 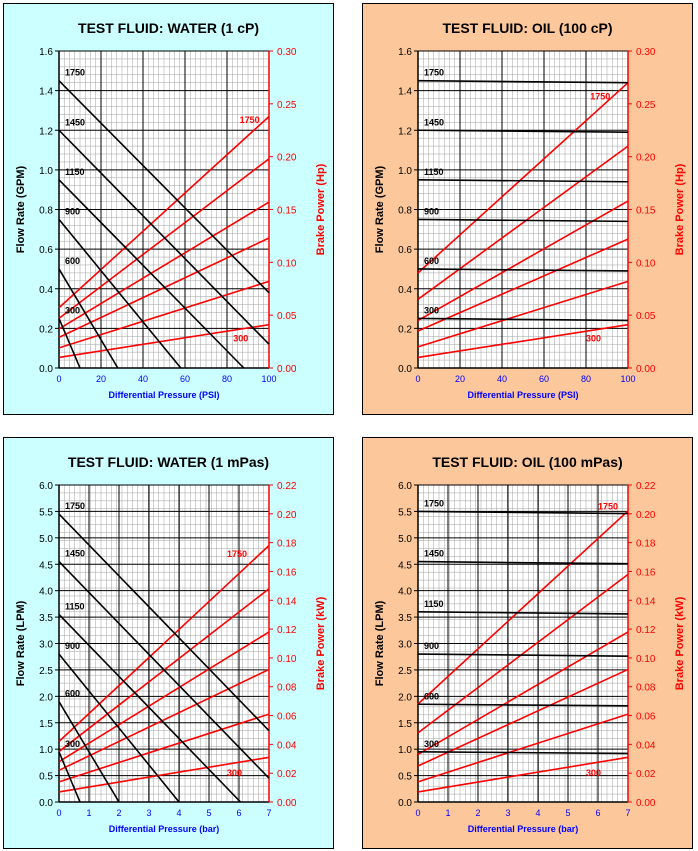 What do you see at coordinates (46, 290) in the screenshot?
I see `y-tick-label: 0.4` at bounding box center [46, 290].